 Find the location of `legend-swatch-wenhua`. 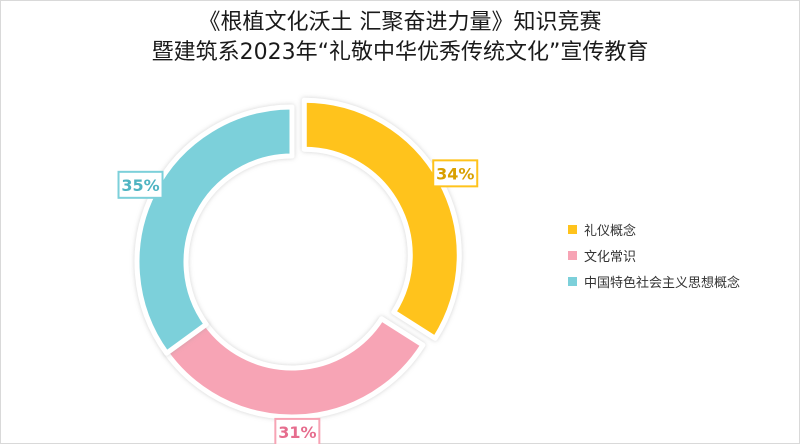

legend-swatch-wenhua is located at coordinates (572, 255).